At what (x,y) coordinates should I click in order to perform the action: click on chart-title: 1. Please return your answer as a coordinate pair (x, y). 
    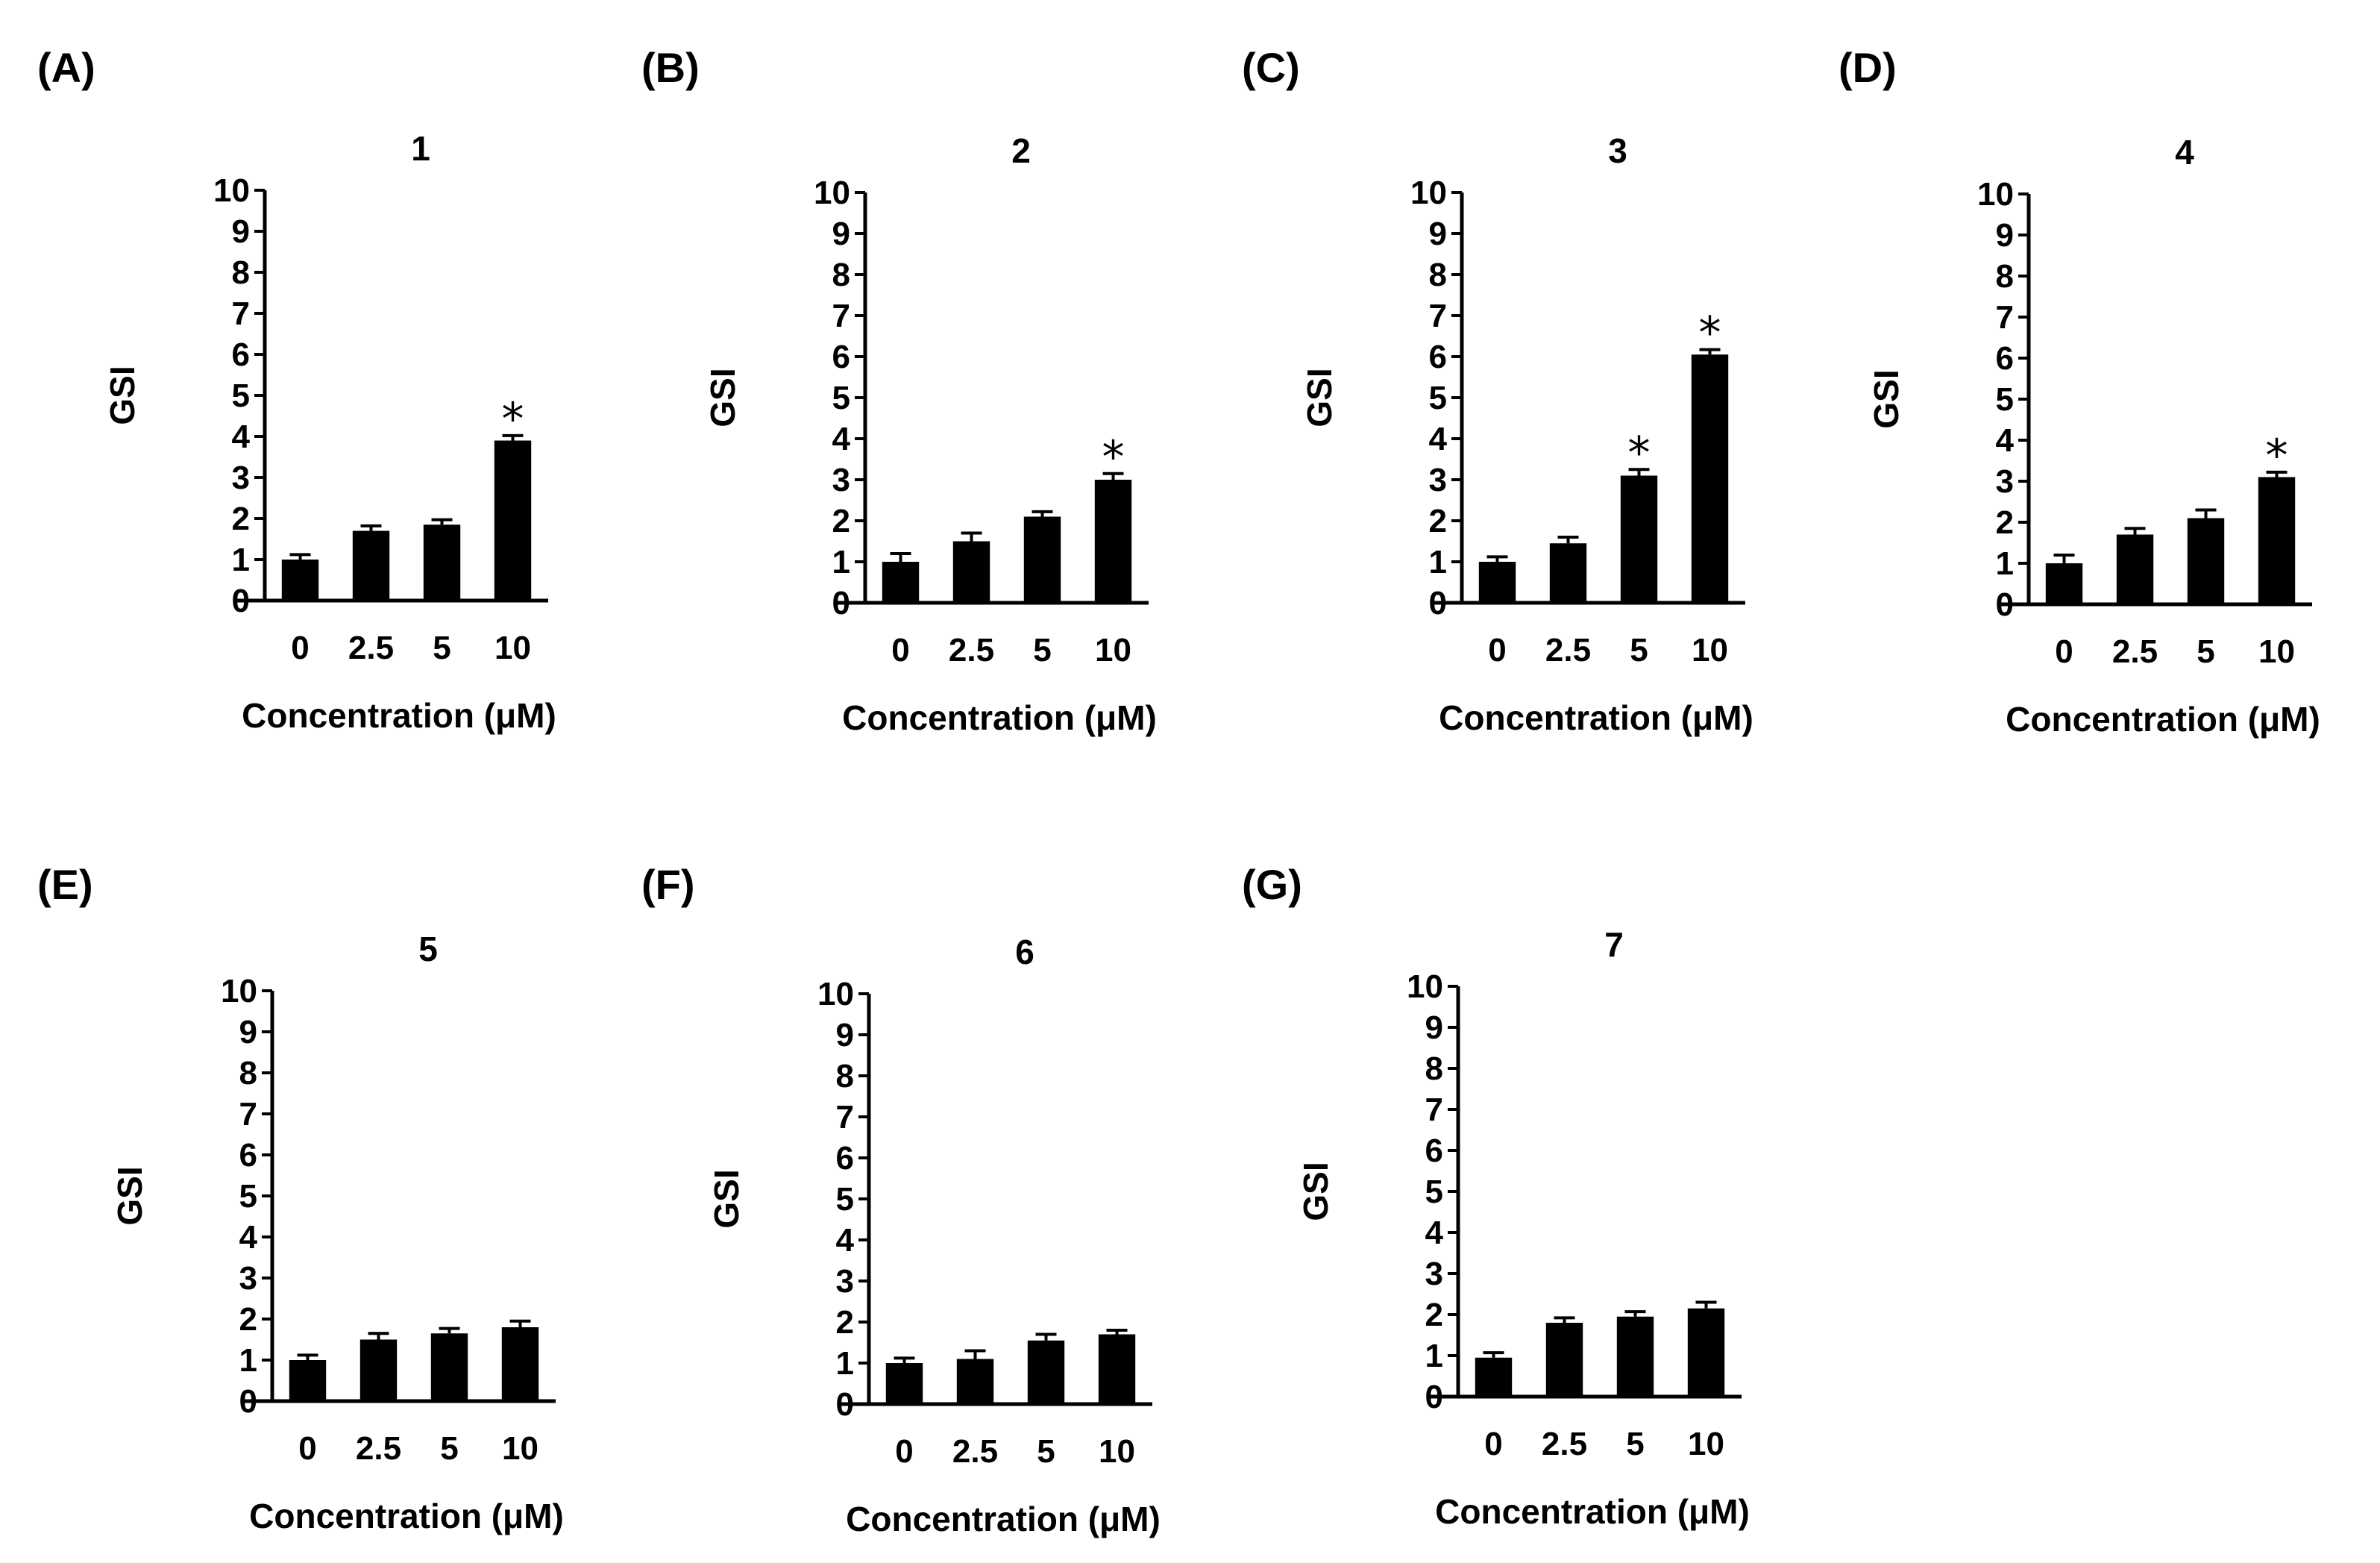
    Looking at the image, I should click on (420, 148).